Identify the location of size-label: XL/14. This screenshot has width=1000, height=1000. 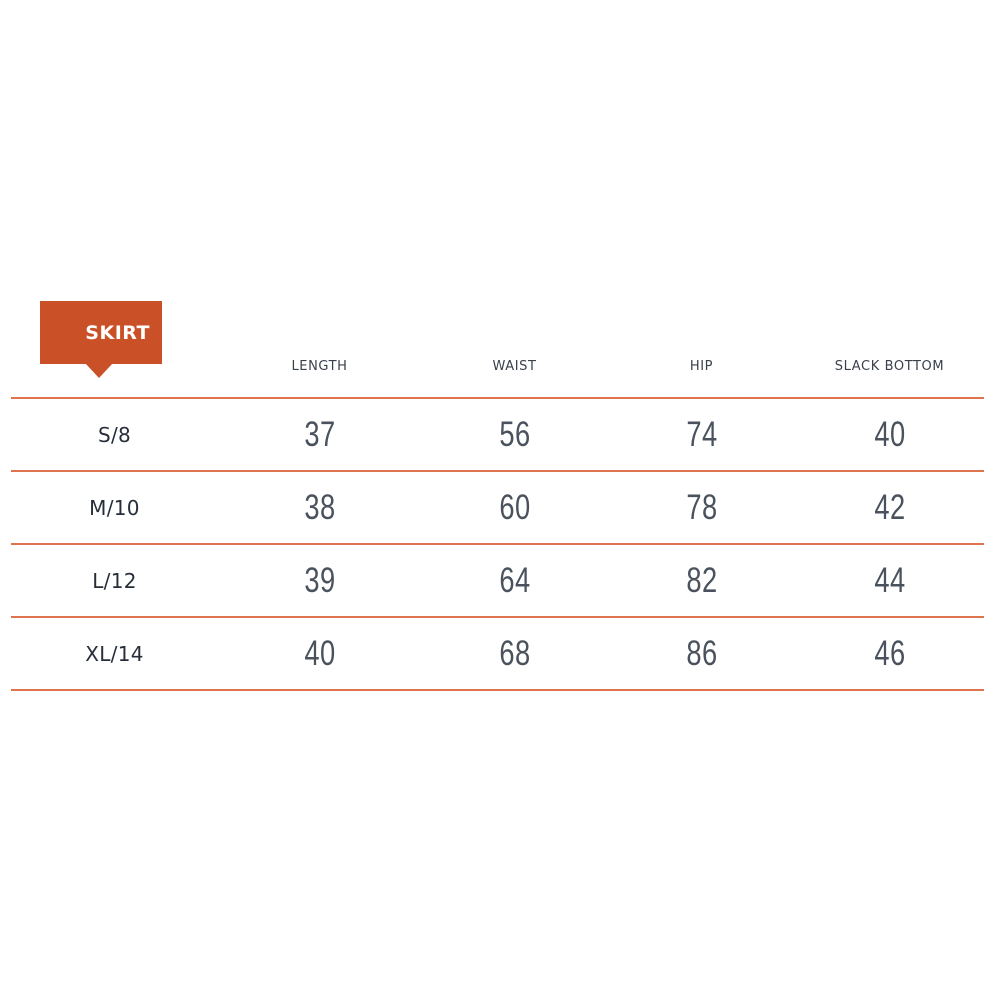
(114, 653).